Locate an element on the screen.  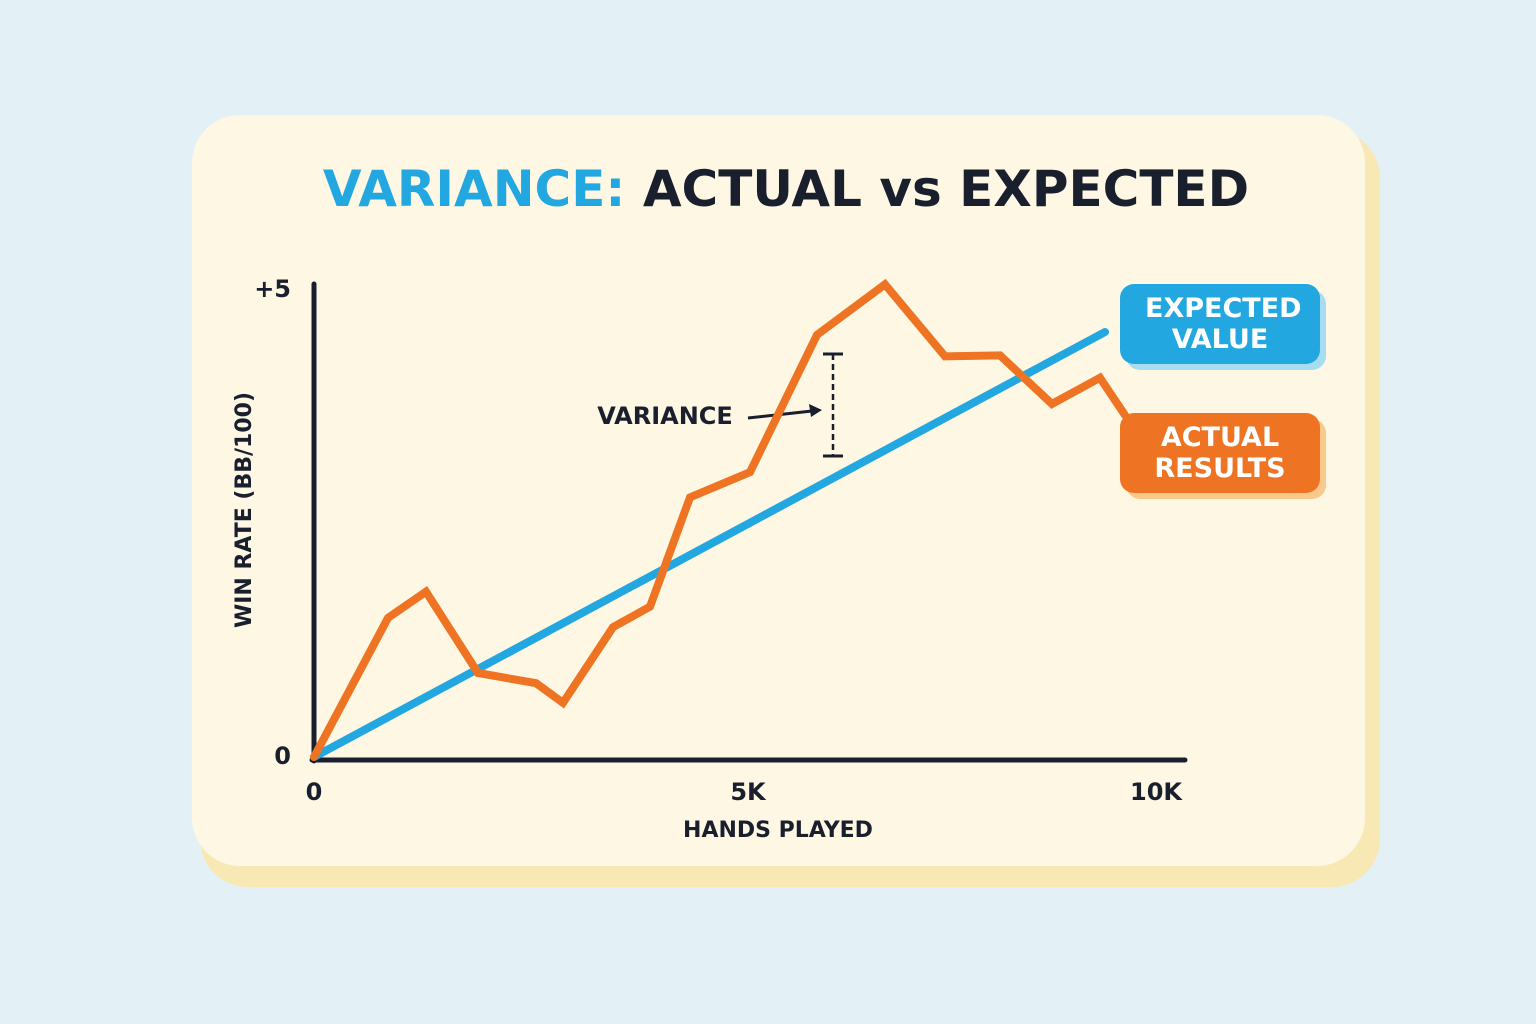
y-tick-label: 0 is located at coordinates (282, 756).